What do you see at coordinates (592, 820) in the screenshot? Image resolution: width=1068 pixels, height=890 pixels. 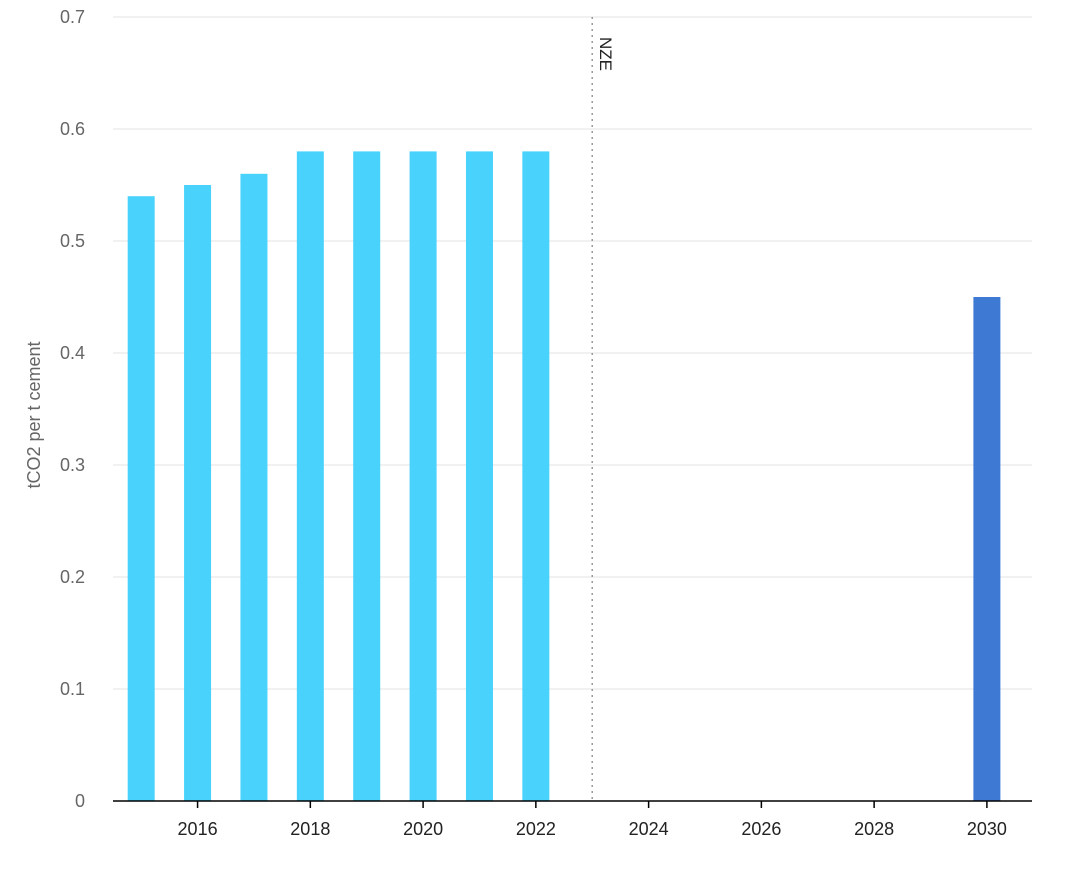 I see `x-axis-ticks: 2016 2018 2020 2022 2024 2026 2028 2030` at bounding box center [592, 820].